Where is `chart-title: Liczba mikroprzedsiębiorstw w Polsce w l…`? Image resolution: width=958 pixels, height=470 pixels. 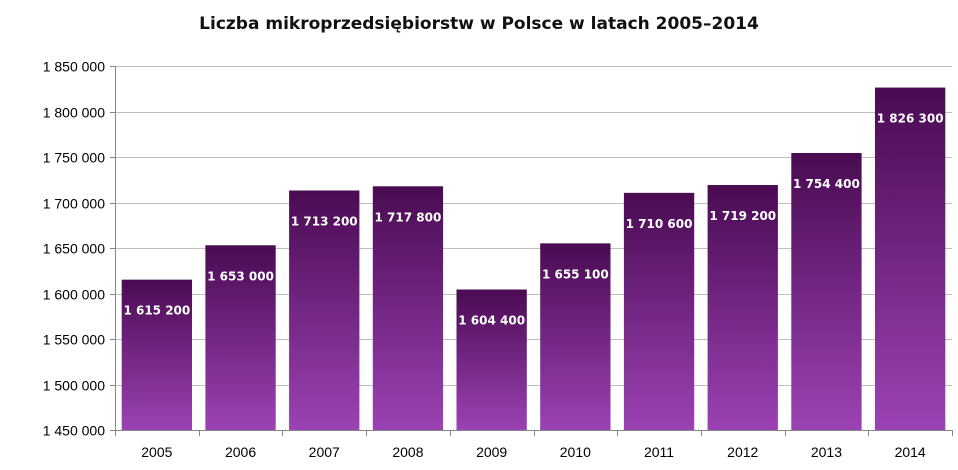
chart-title: Liczba mikroprzedsiębiorstw w Polsce w l… is located at coordinates (479, 24).